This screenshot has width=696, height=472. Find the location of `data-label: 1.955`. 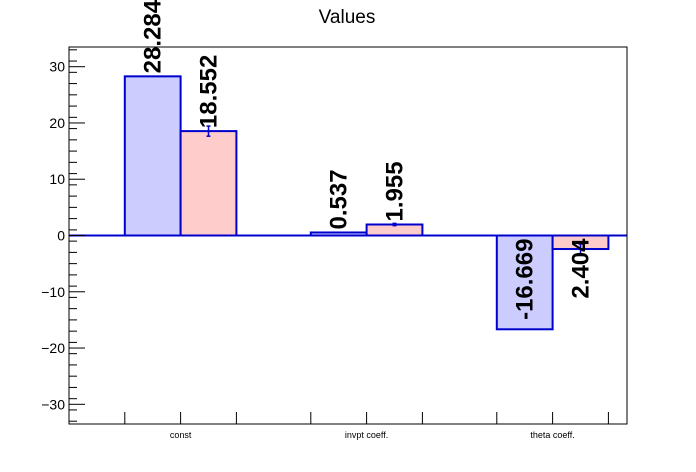

data-label: 1.955 is located at coordinates (395, 191).